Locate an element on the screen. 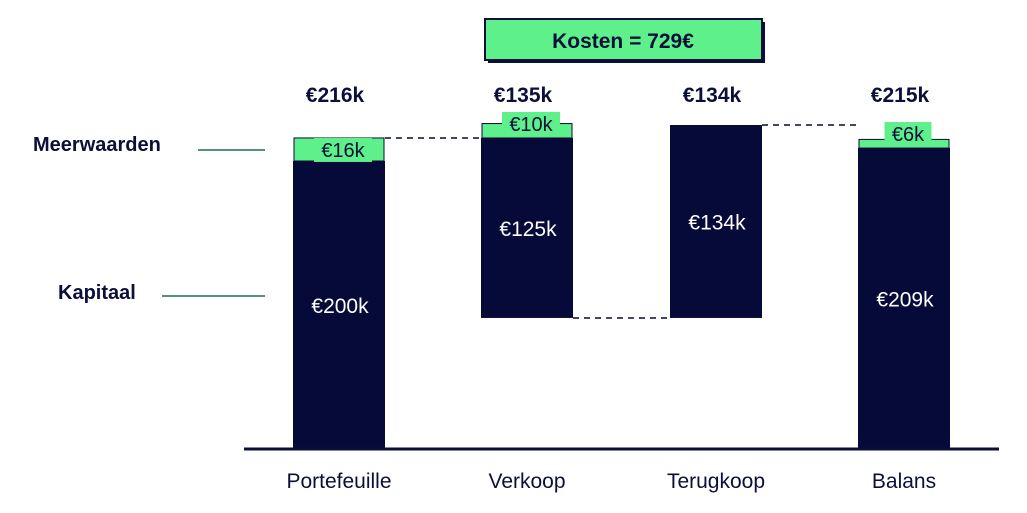  meerwaarden-value-balans: €6k is located at coordinates (908, 135).